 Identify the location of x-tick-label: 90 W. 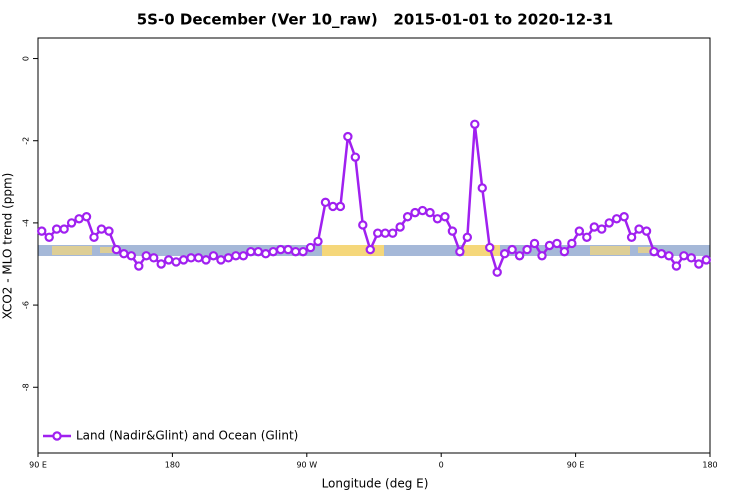
(306, 465).